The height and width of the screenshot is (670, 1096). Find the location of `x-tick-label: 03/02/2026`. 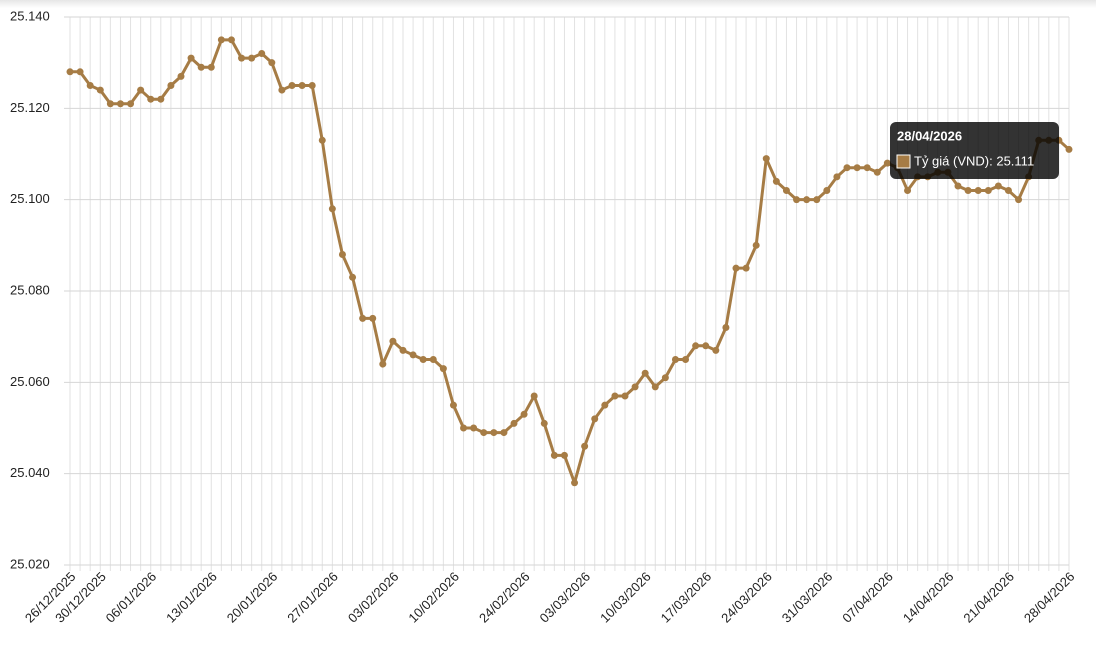

x-tick-label: 03/02/2026 is located at coordinates (373, 597).